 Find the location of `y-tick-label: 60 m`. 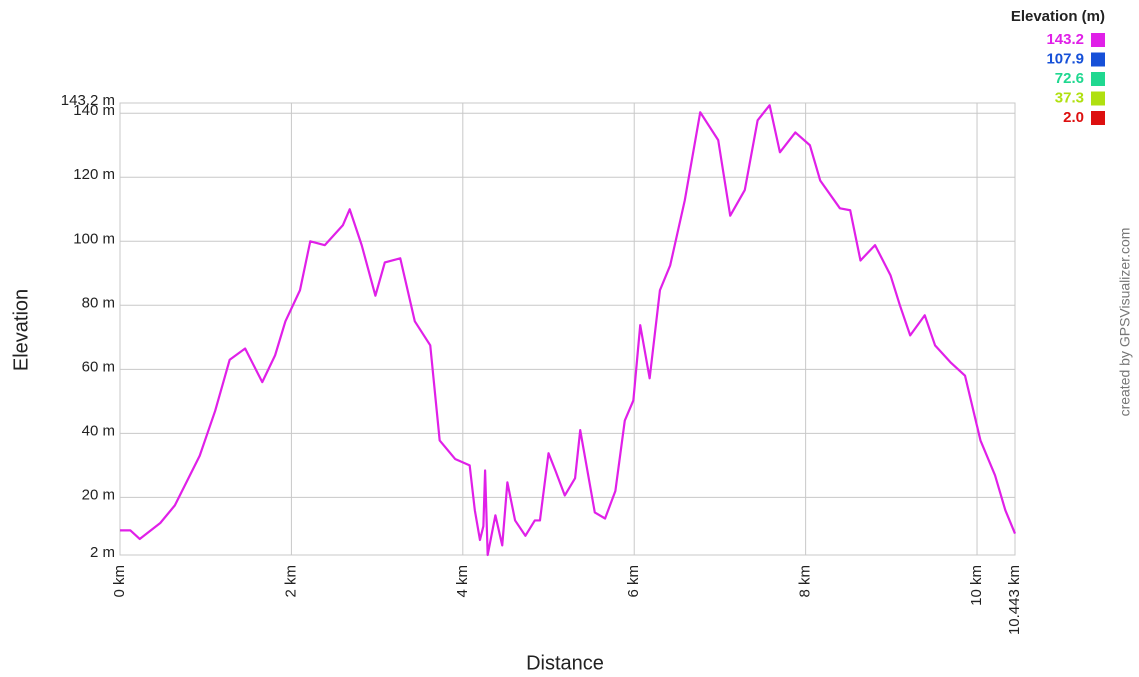

y-tick-label: 60 m is located at coordinates (98, 366).